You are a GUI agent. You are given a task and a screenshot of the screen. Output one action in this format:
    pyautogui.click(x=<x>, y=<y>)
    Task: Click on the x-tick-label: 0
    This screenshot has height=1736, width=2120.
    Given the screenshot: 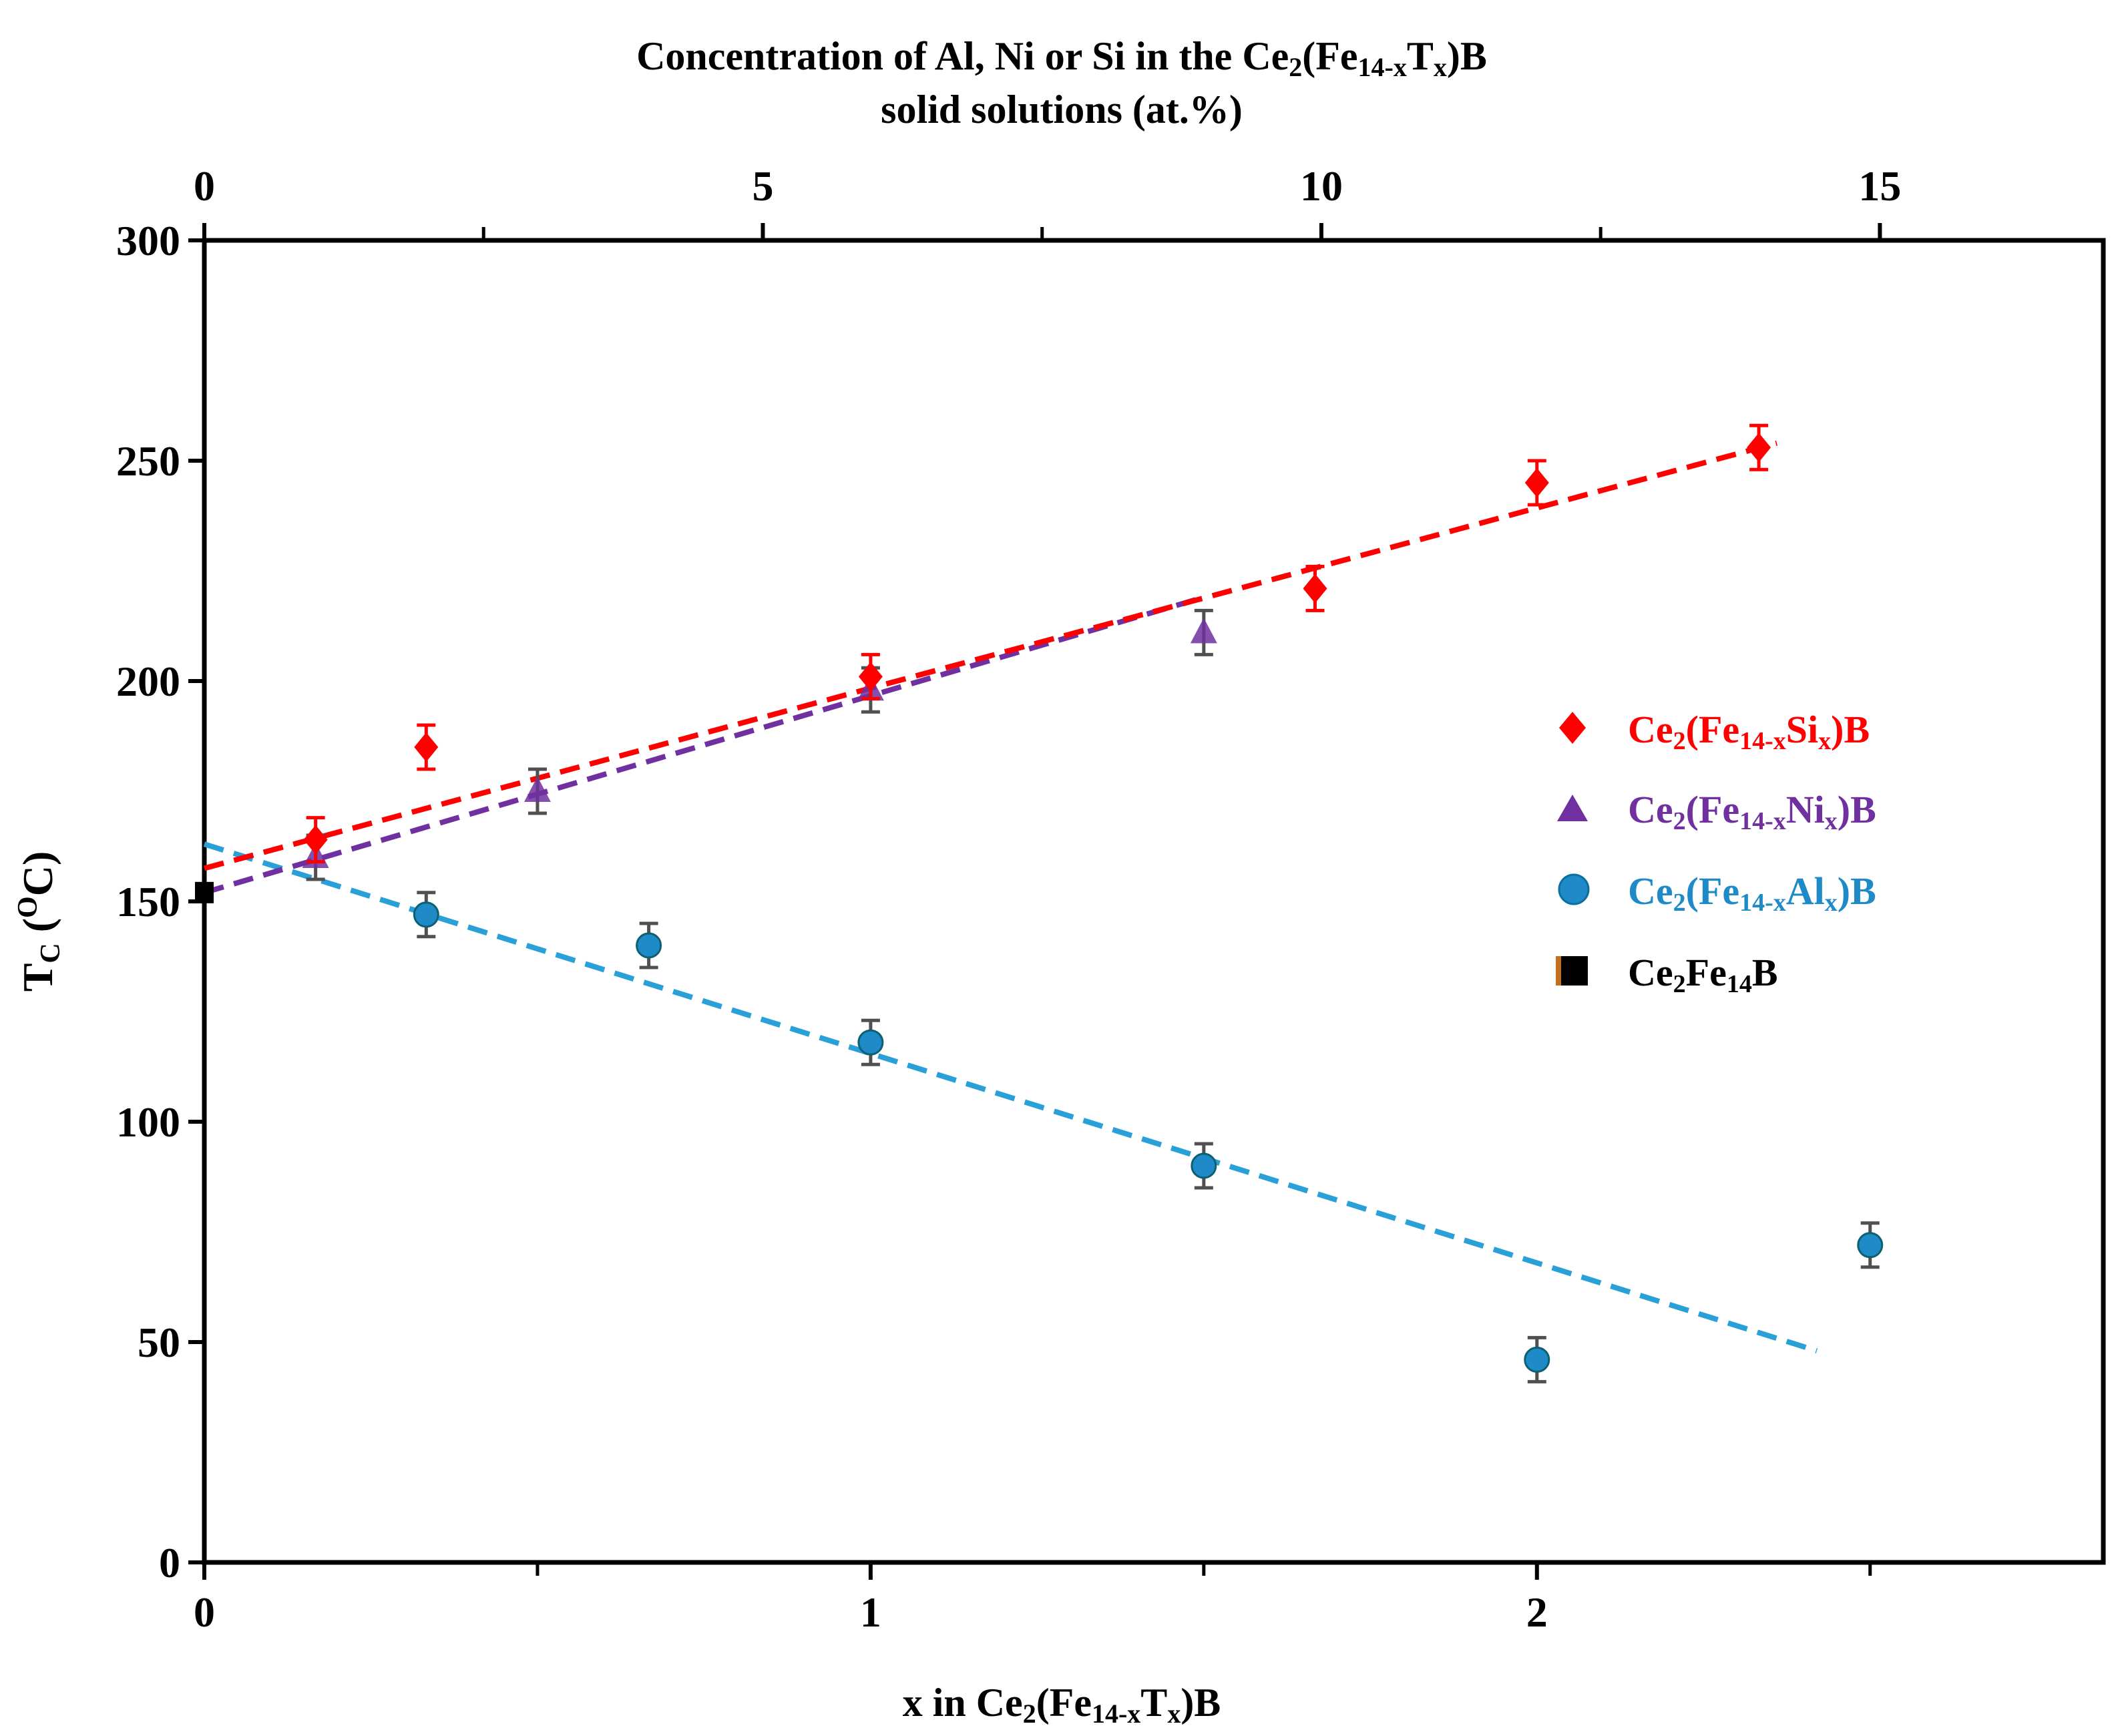 What is the action you would take?
    pyautogui.click(x=204, y=1612)
    